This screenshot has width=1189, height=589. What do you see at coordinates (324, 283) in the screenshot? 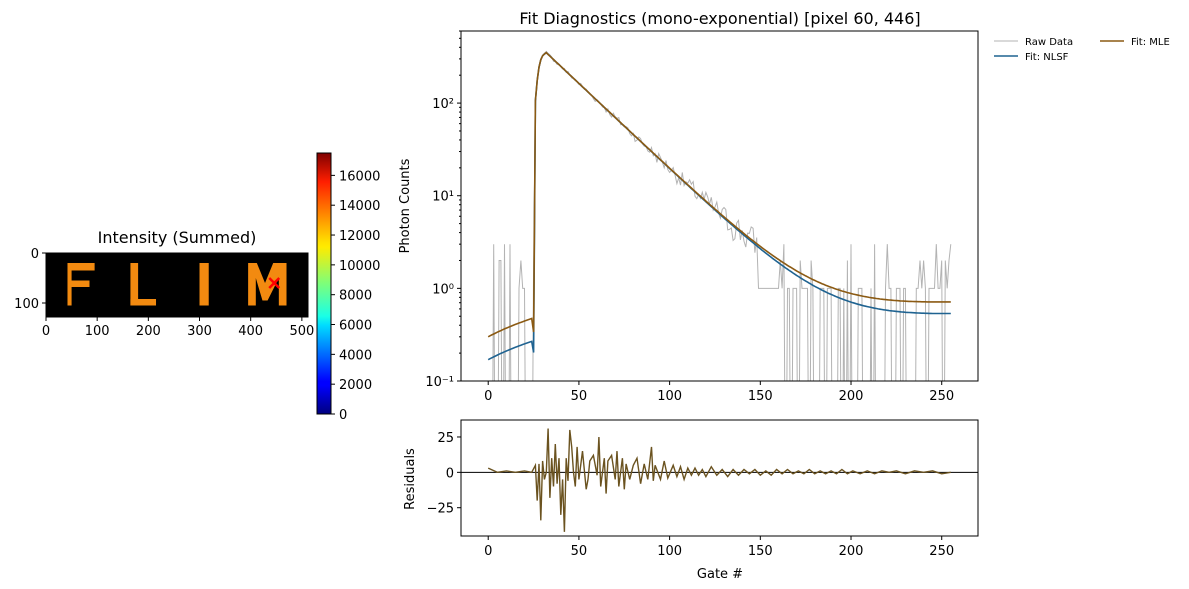
I see `colorbar-gradient` at bounding box center [324, 283].